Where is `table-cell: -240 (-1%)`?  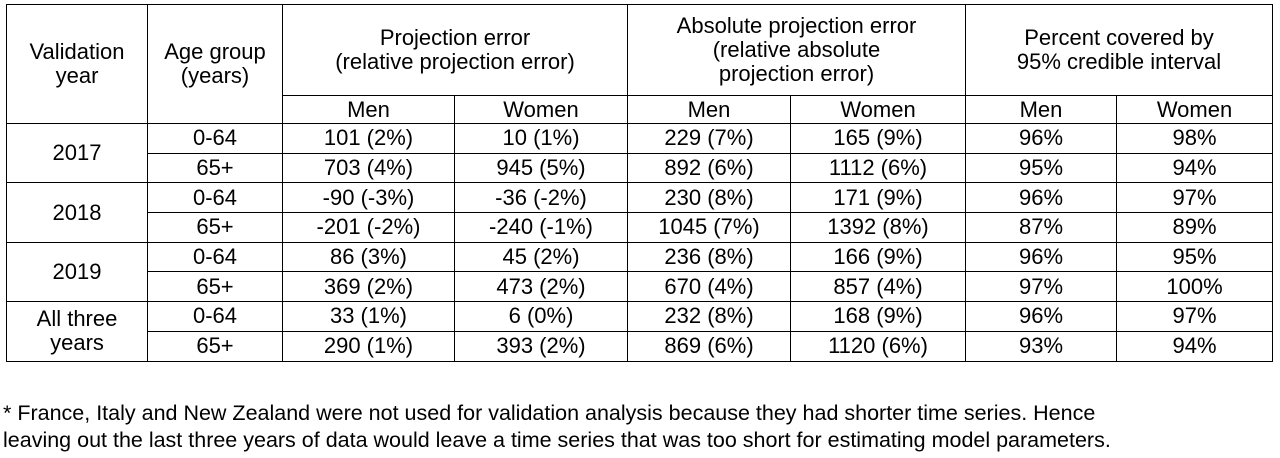 table-cell: -240 (-1%) is located at coordinates (541, 227).